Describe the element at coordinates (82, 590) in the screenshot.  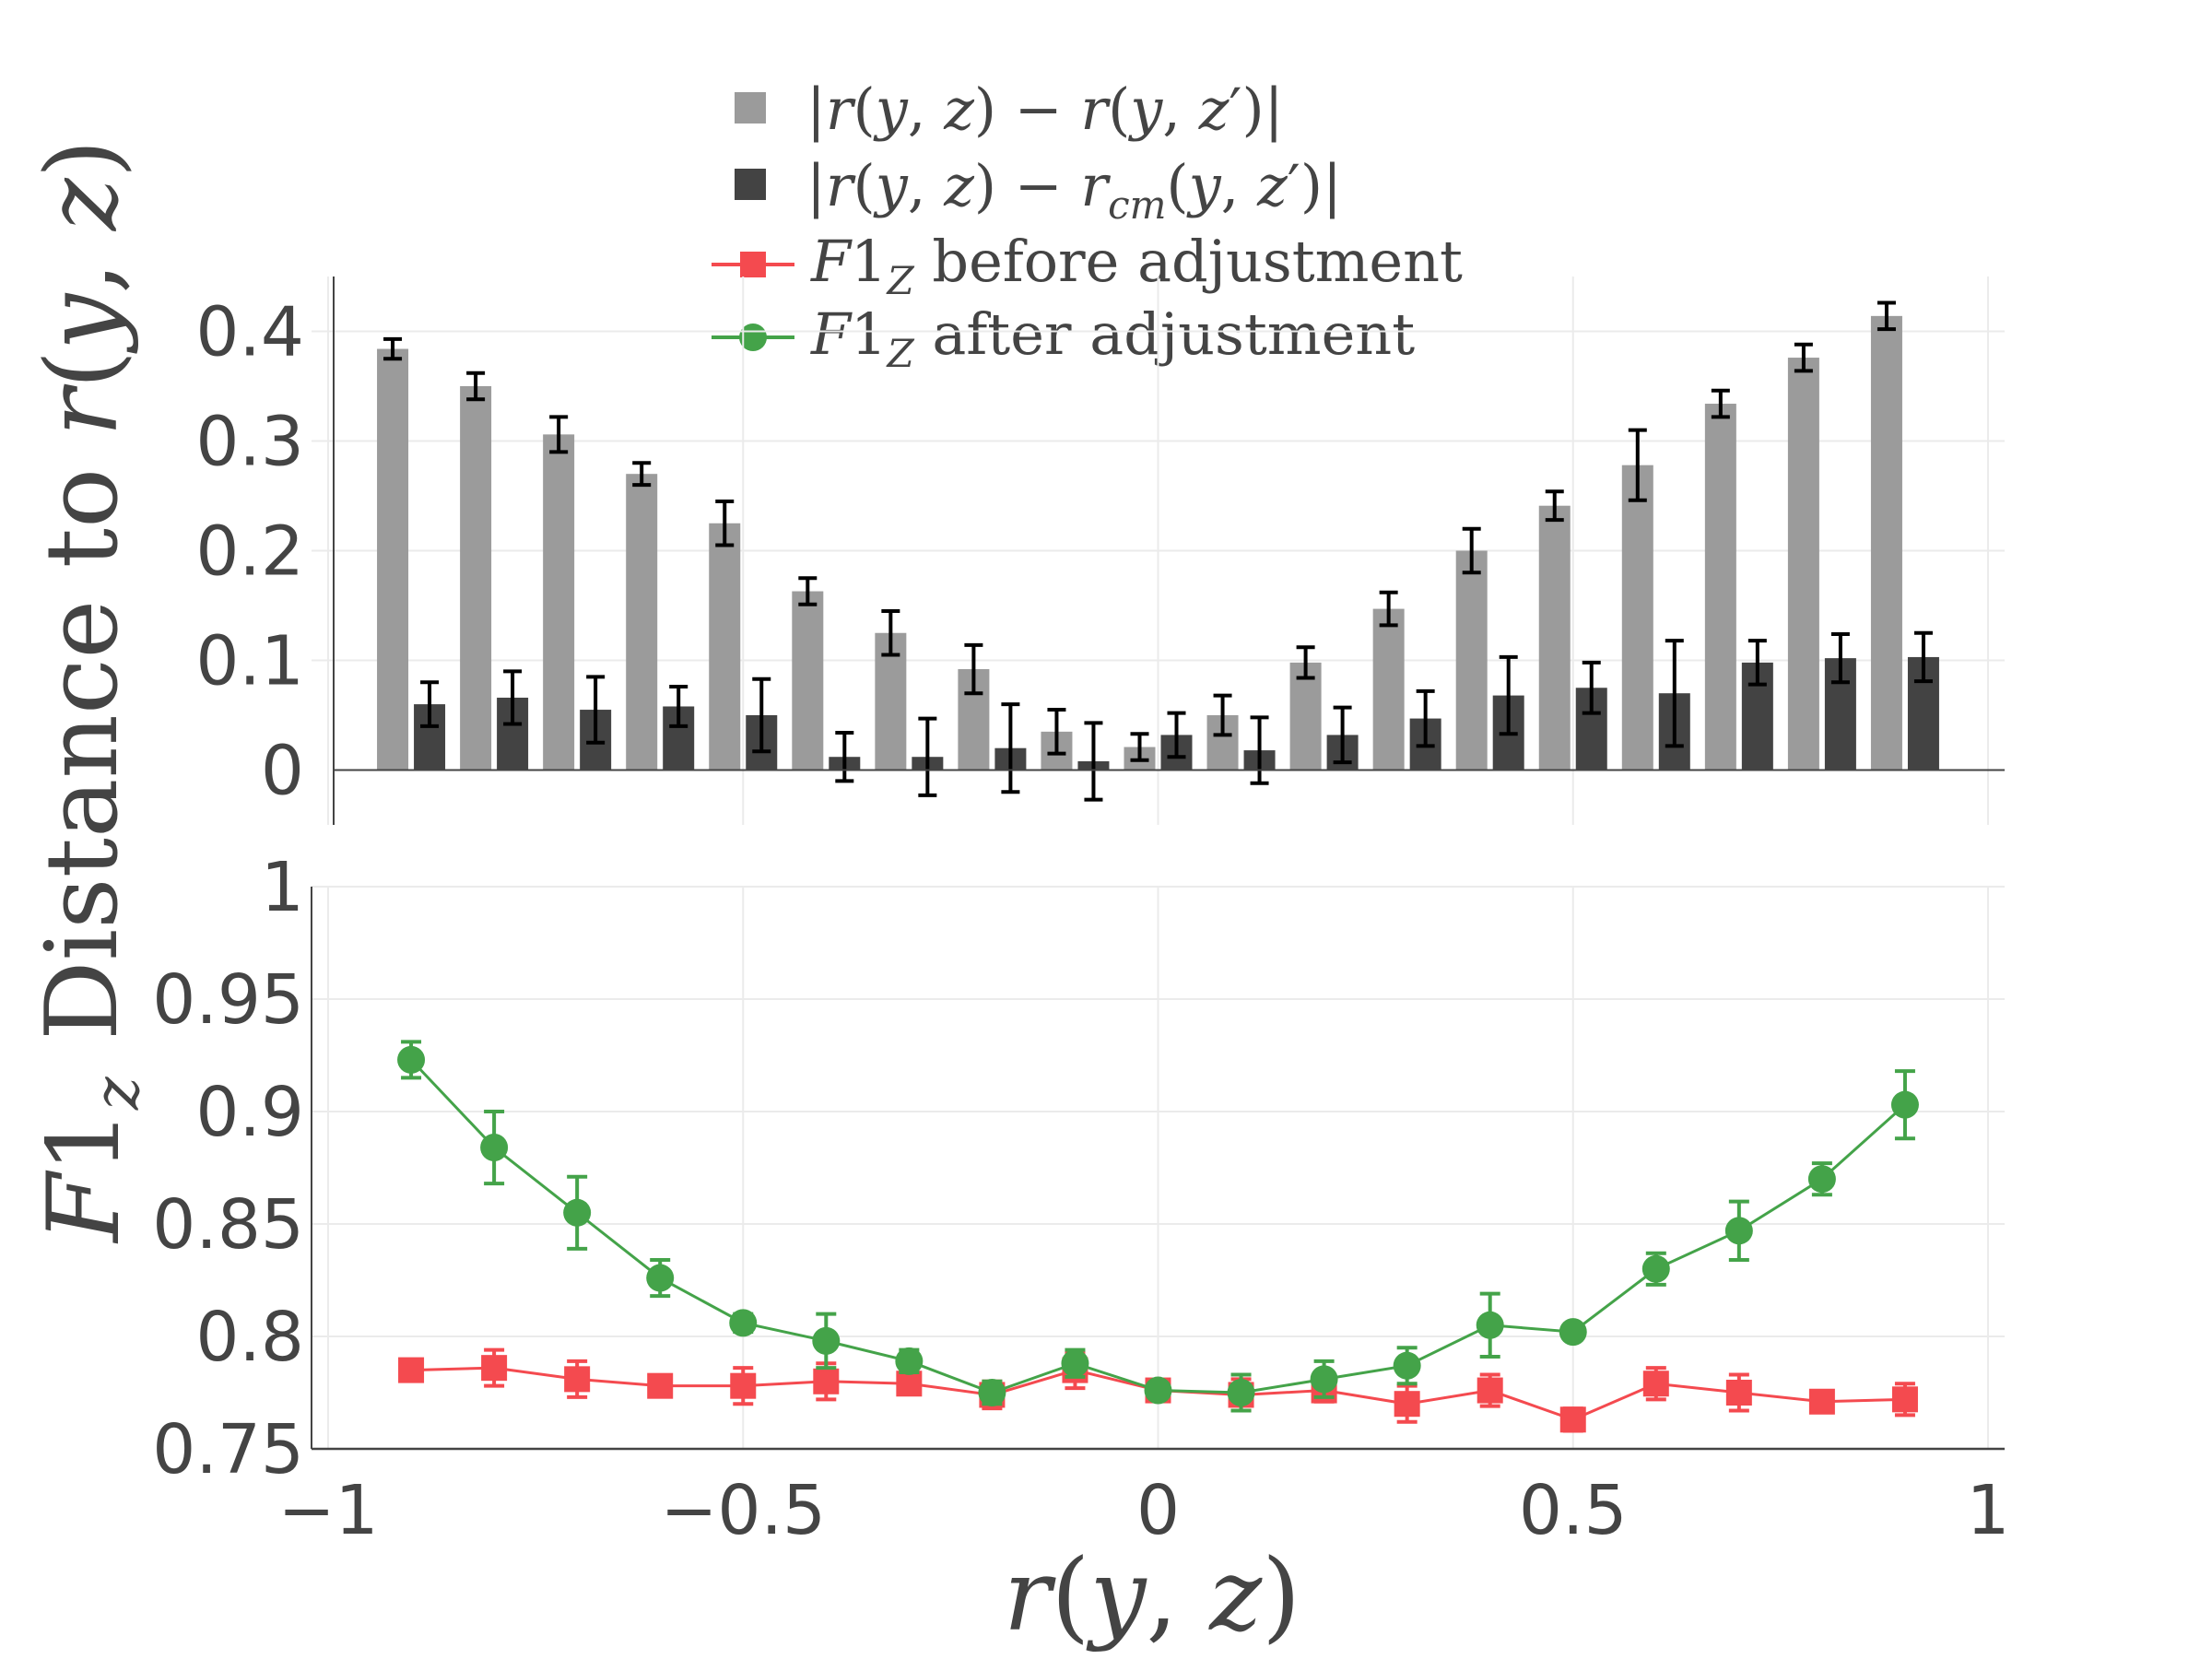
I see `y-axis-title-top: Distance to r(y, z)` at that location.